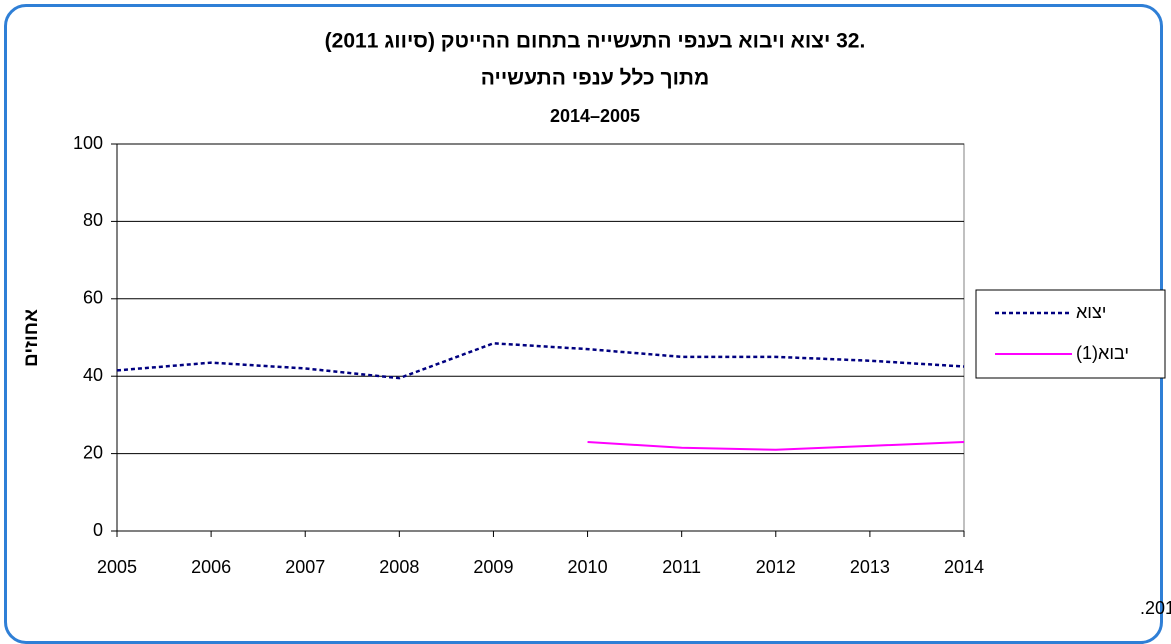  What do you see at coordinates (93, 220) in the screenshot?
I see `y-tick-label: 80` at bounding box center [93, 220].